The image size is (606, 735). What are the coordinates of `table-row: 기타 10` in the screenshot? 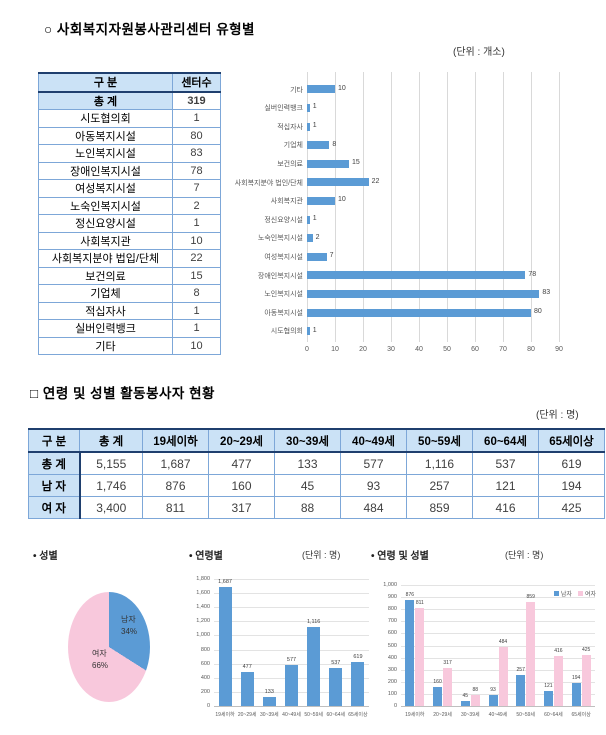 It's located at (129, 345).